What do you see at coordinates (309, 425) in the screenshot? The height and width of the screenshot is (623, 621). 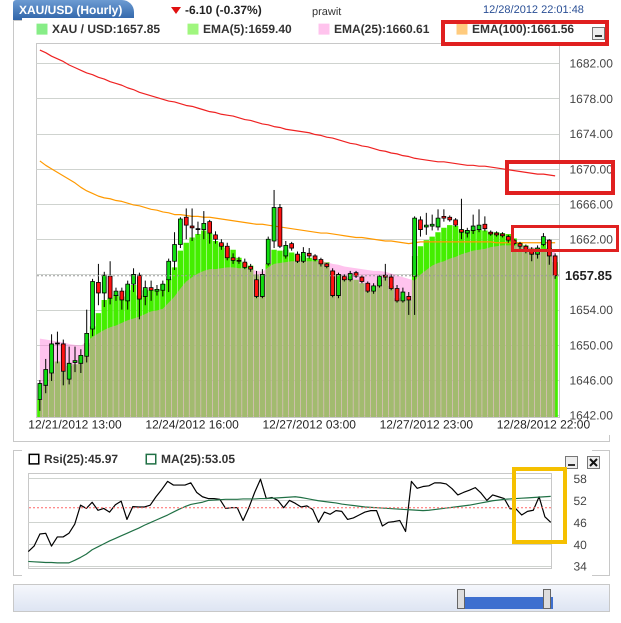 I see `x-tick-label: 12/27/2012 03:00` at bounding box center [309, 425].